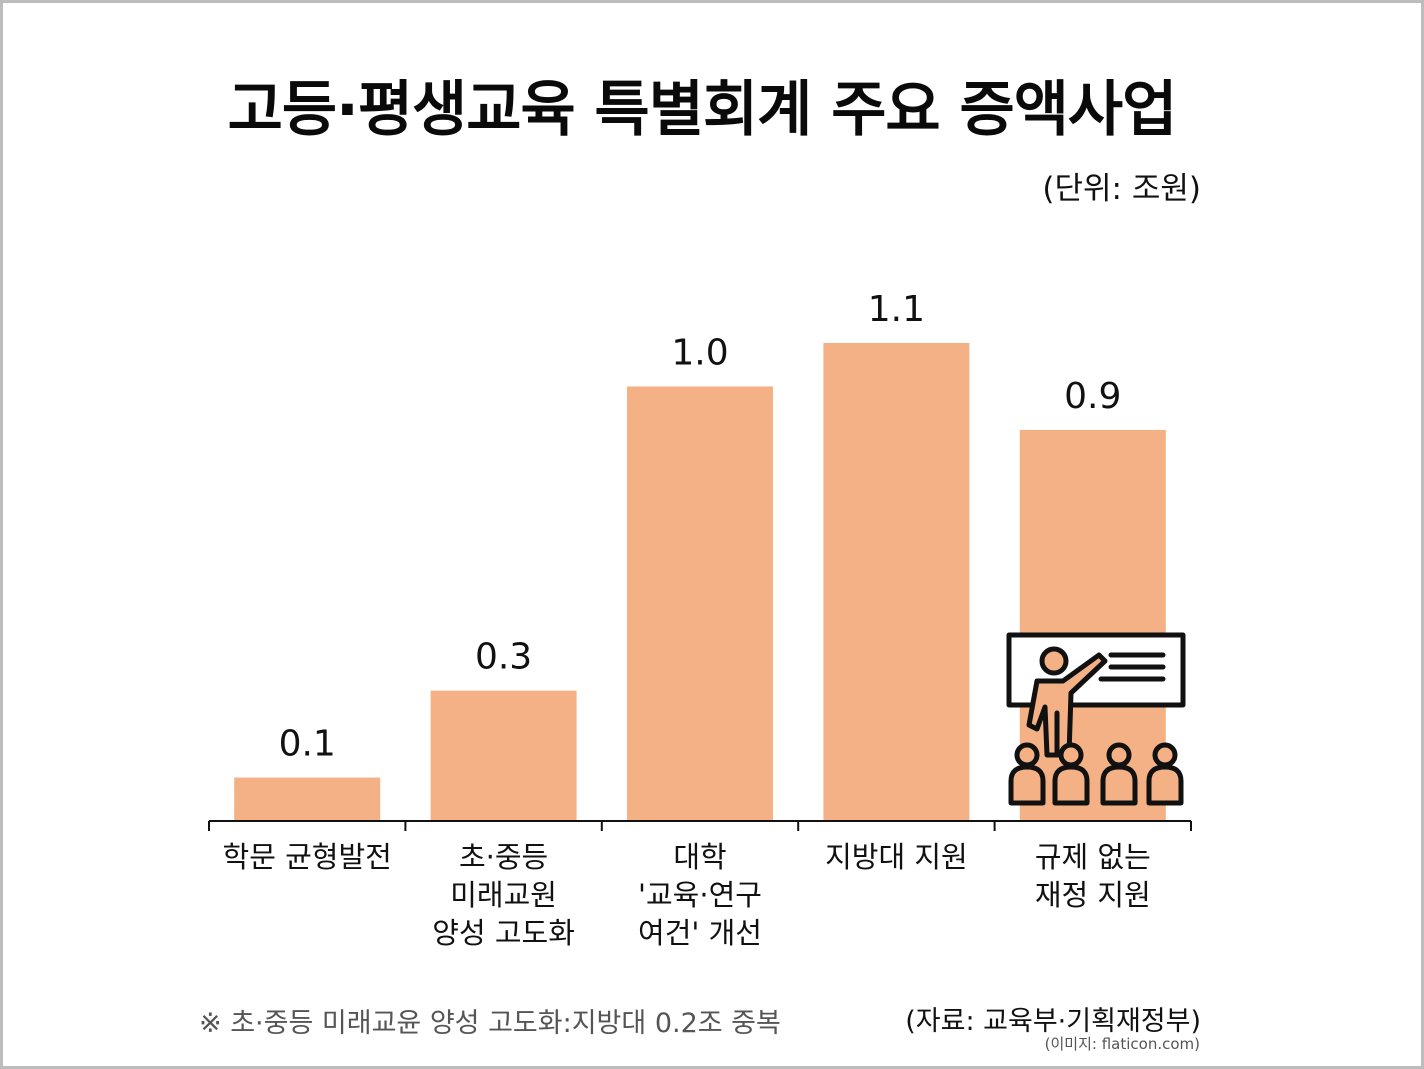  Describe the element at coordinates (1122, 1044) in the screenshot. I see `image-credit: (이미지: flaticon.com)` at that location.